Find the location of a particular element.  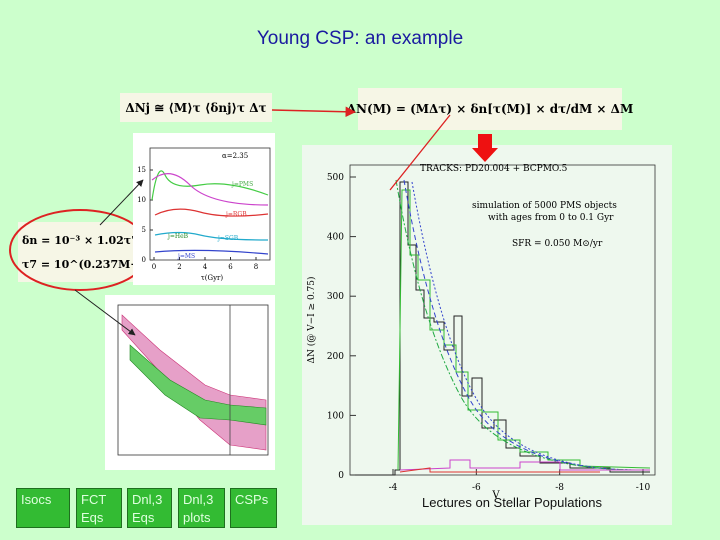

nav-button: CSPs is located at coordinates (253, 508).